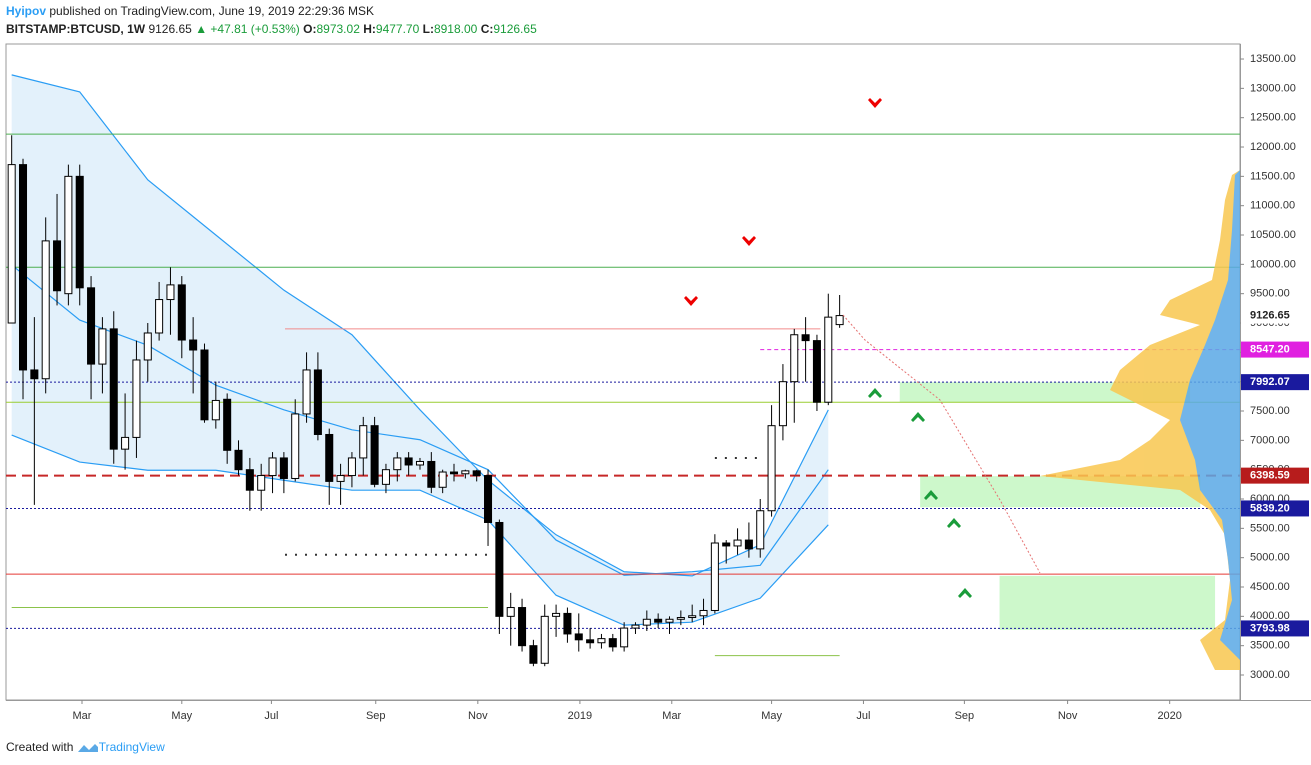 The width and height of the screenshot is (1311, 765). What do you see at coordinates (1270, 675) in the screenshot?
I see `y-tick-label: 3000.00` at bounding box center [1270, 675].